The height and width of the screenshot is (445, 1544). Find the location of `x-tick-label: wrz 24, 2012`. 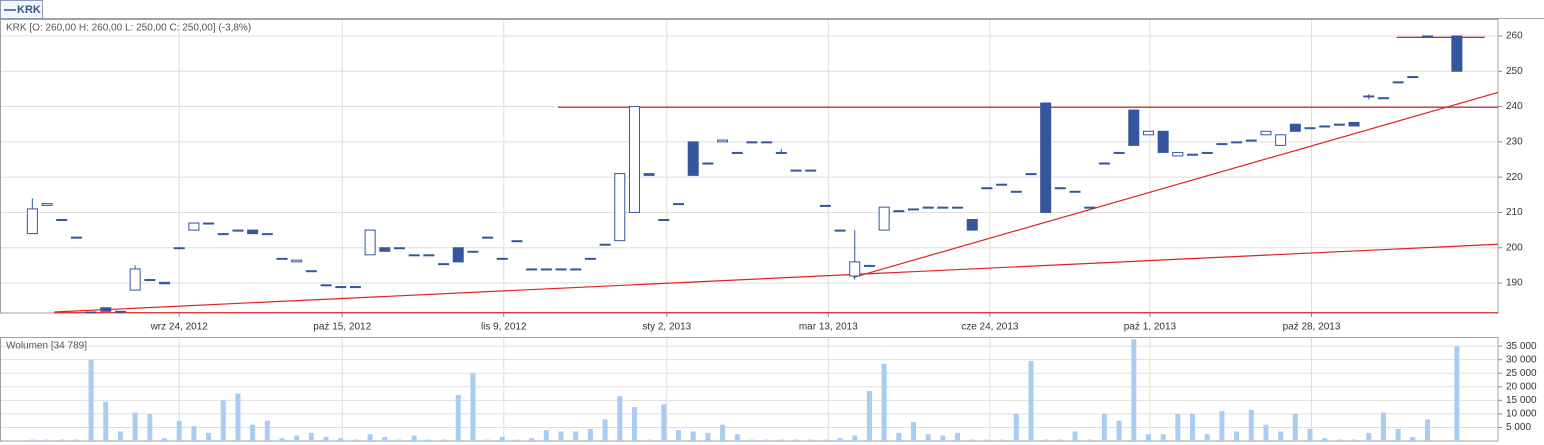

x-tick-label: wrz 24, 2012 is located at coordinates (179, 327).